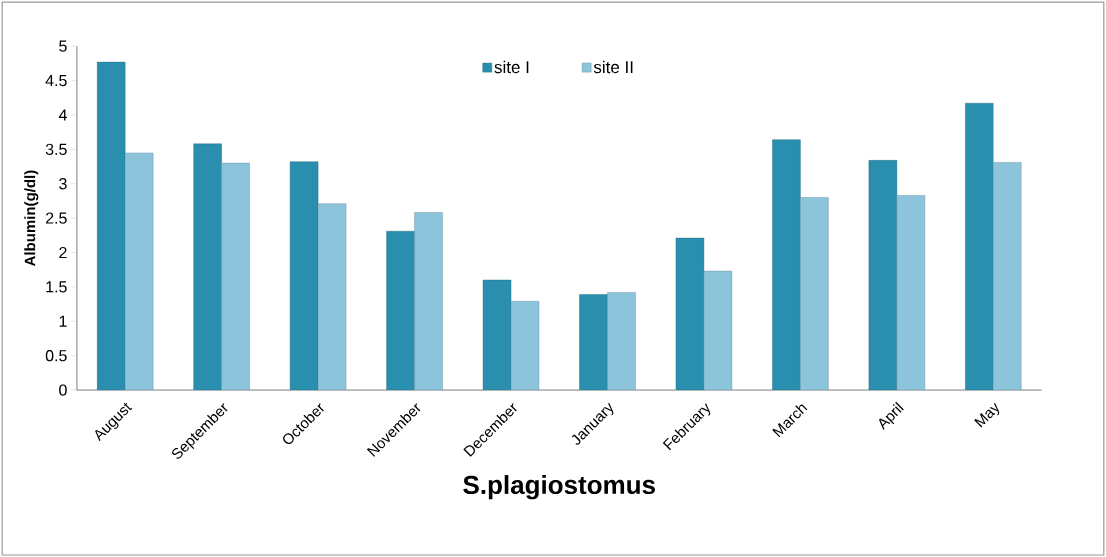 This screenshot has width=1106, height=557. Describe the element at coordinates (987, 415) in the screenshot. I see `x-tick-label: May` at that location.